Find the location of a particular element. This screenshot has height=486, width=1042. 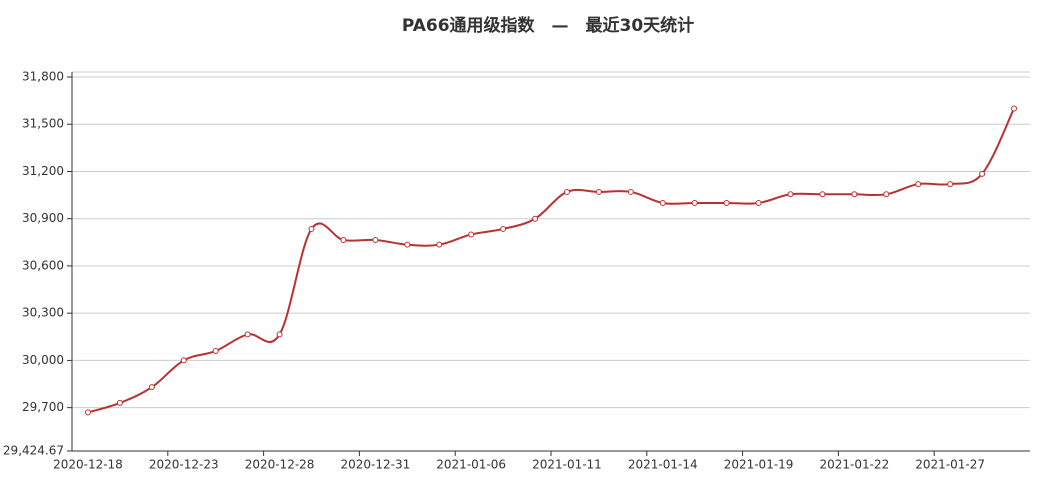

x-tick-label: 2021-01-19 is located at coordinates (759, 465).